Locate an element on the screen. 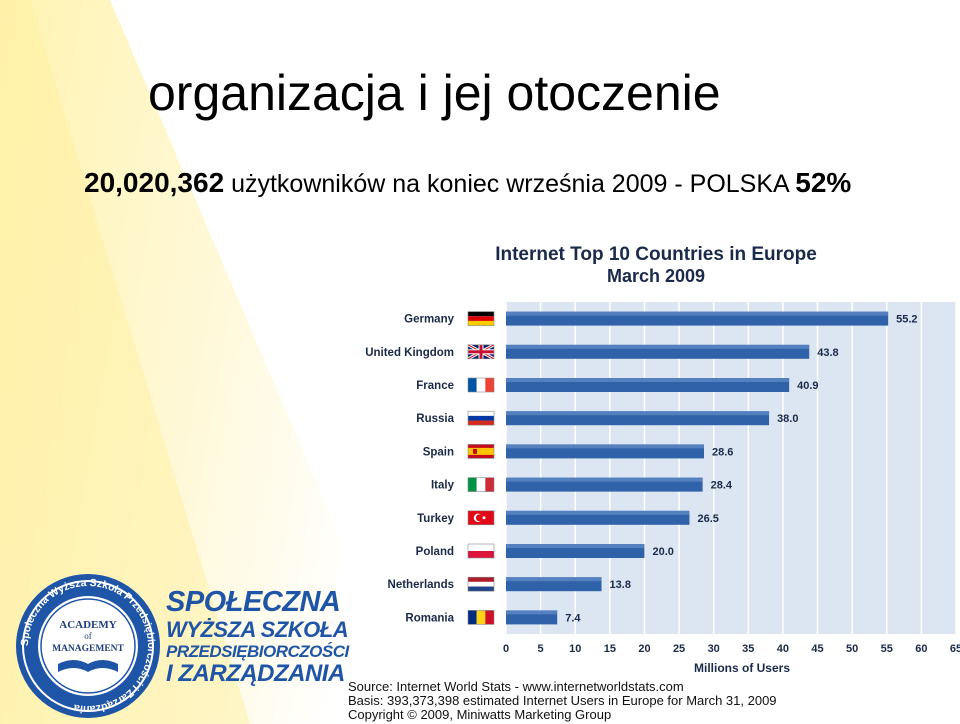 The height and width of the screenshot is (724, 960). category-label: Spain is located at coordinates (438, 452).